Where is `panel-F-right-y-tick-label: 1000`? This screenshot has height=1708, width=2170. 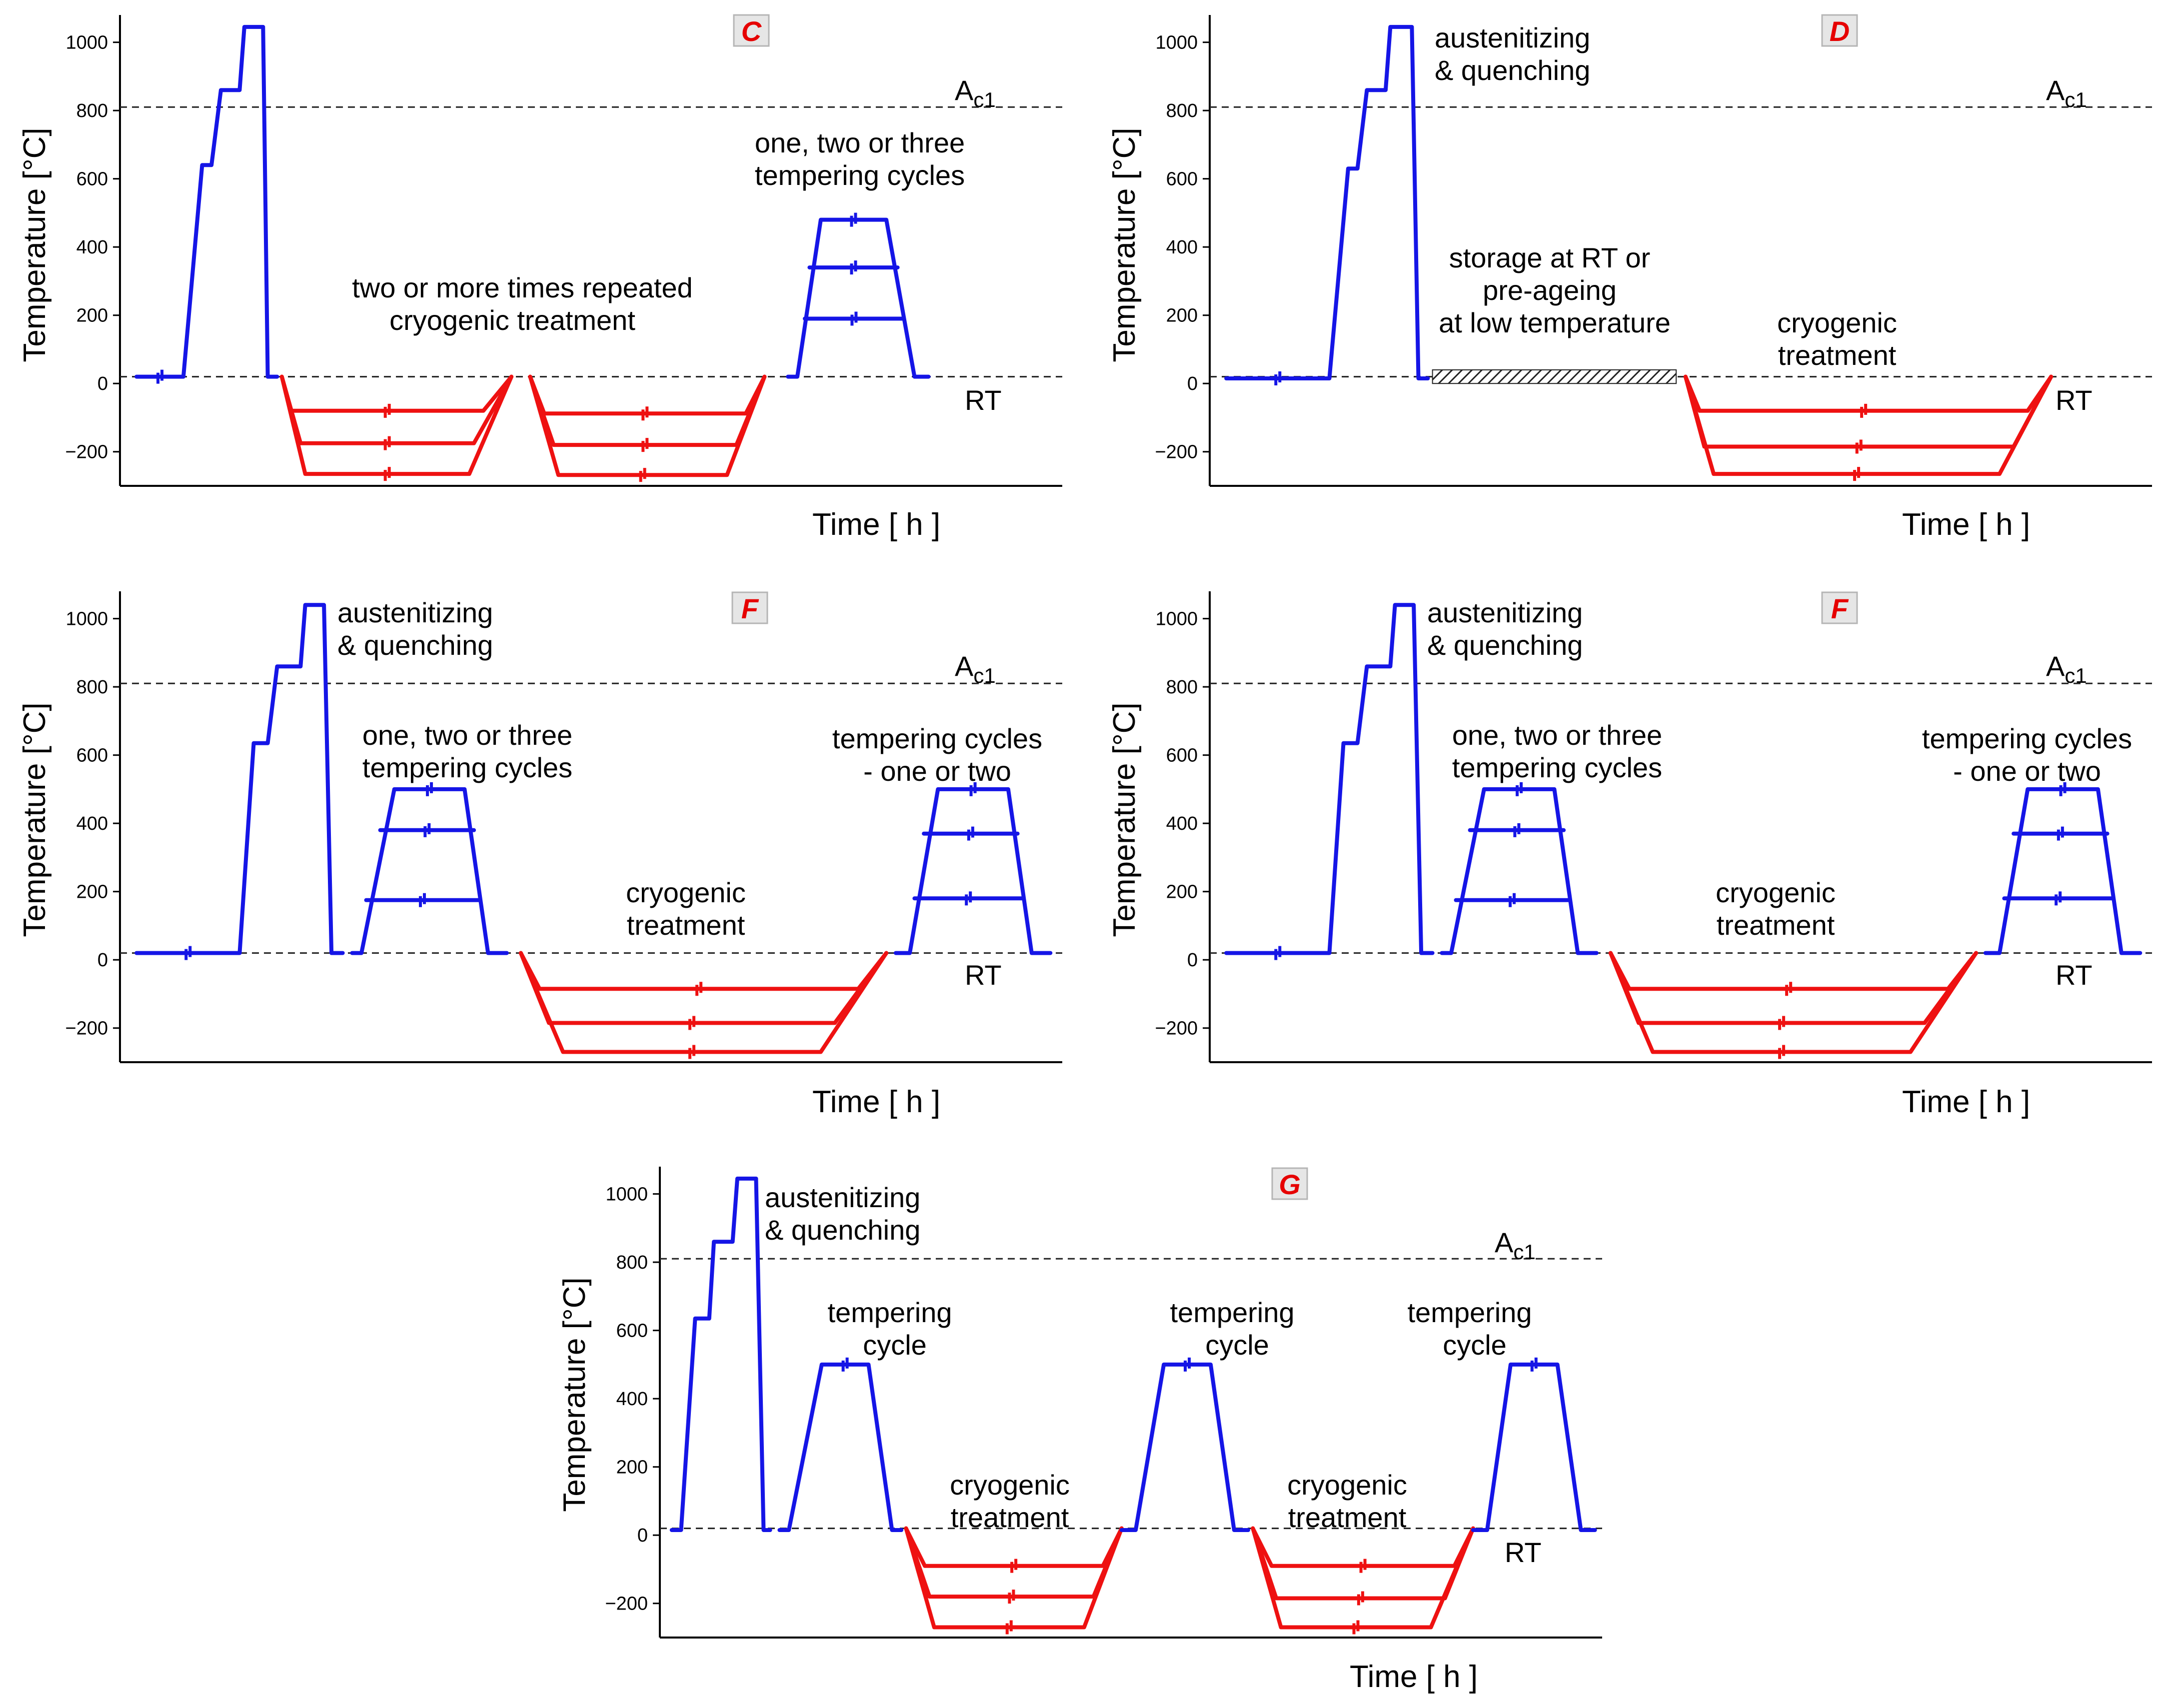 panel-F-right-y-tick-label: 1000 is located at coordinates (1176, 620).